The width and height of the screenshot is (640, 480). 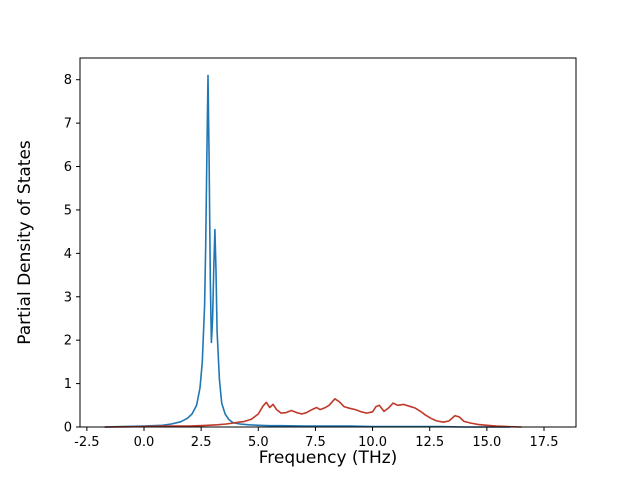 I want to click on series-line-red, so click(x=313, y=412).